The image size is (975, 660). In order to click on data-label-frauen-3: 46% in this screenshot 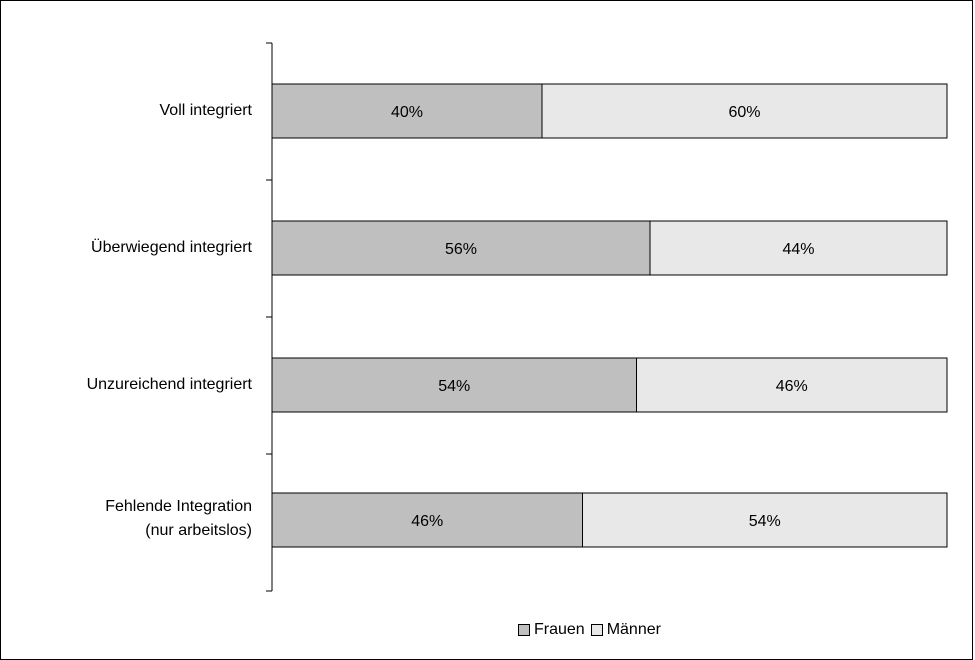, I will do `click(427, 521)`.